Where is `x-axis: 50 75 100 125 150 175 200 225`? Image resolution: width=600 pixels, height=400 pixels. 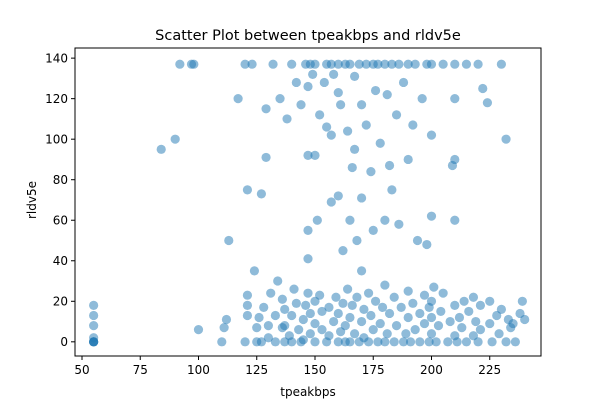 x-axis: 50 75 100 125 150 175 200 225 is located at coordinates (287, 366).